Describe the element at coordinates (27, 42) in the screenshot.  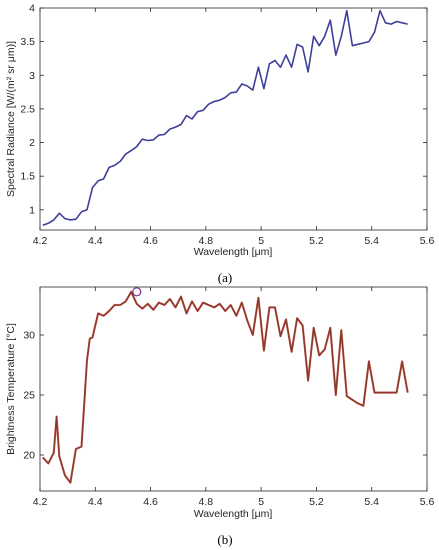
I see `y-tick-label: 3.5` at that location.